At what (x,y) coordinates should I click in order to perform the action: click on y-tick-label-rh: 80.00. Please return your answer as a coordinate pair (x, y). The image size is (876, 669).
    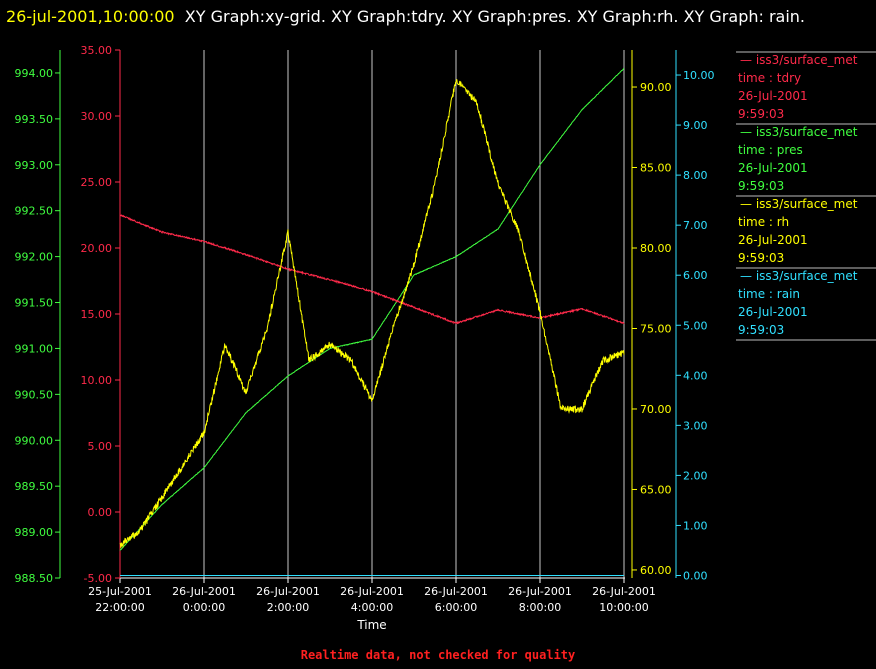
    Looking at the image, I should click on (656, 248).